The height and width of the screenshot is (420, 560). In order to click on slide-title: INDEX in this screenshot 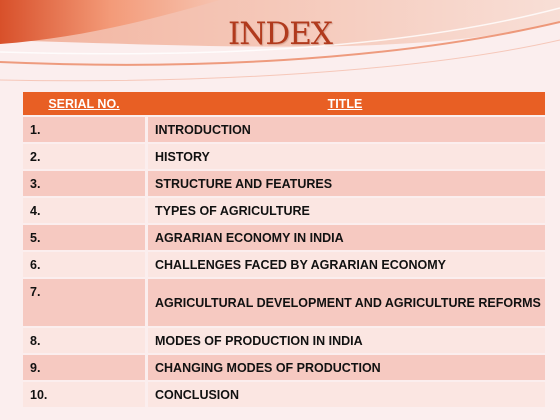, I will do `click(280, 34)`.